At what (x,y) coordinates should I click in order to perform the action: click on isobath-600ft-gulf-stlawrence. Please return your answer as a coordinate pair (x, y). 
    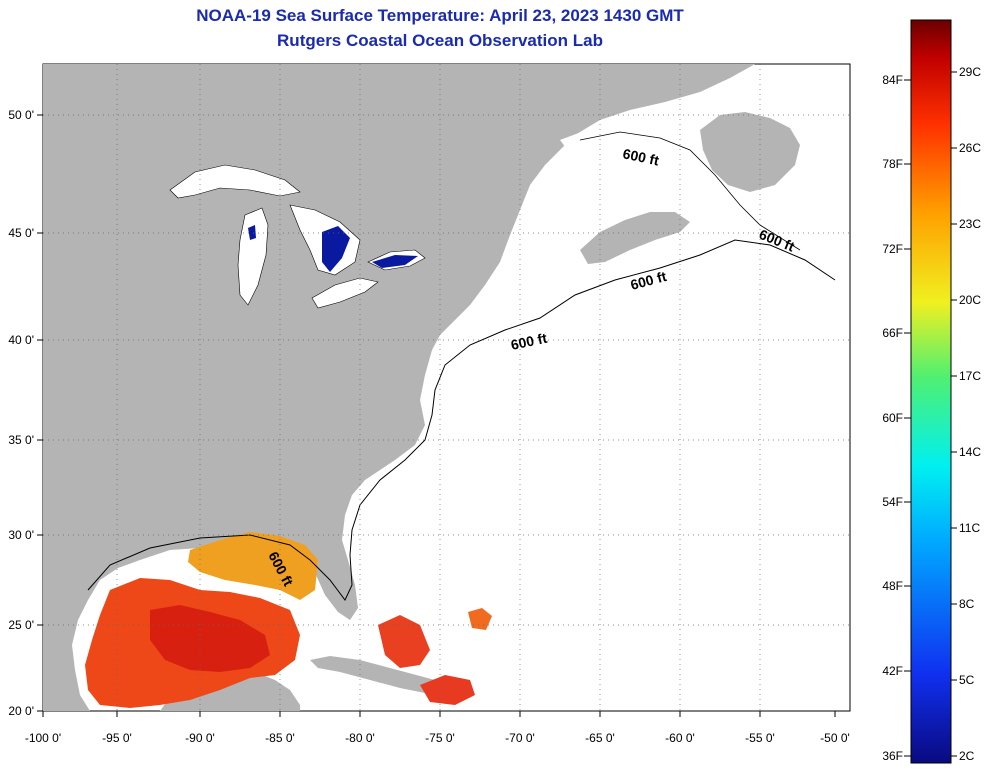
    Looking at the image, I should click on (690, 191).